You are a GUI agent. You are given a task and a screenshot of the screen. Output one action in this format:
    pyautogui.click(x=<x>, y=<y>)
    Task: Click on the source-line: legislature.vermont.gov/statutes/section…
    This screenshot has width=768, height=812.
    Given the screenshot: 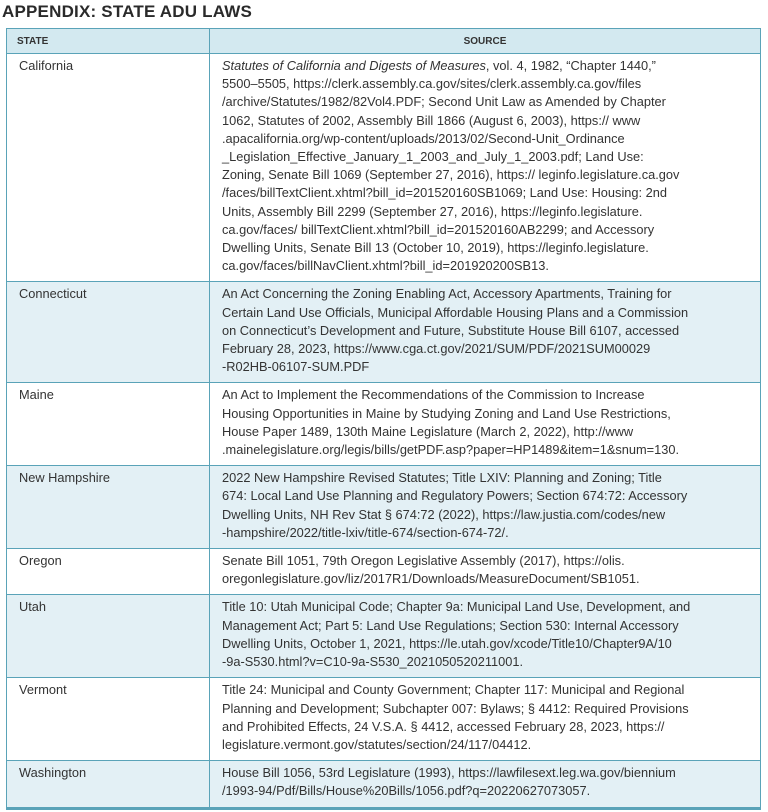 What is the action you would take?
    pyautogui.click(x=377, y=744)
    